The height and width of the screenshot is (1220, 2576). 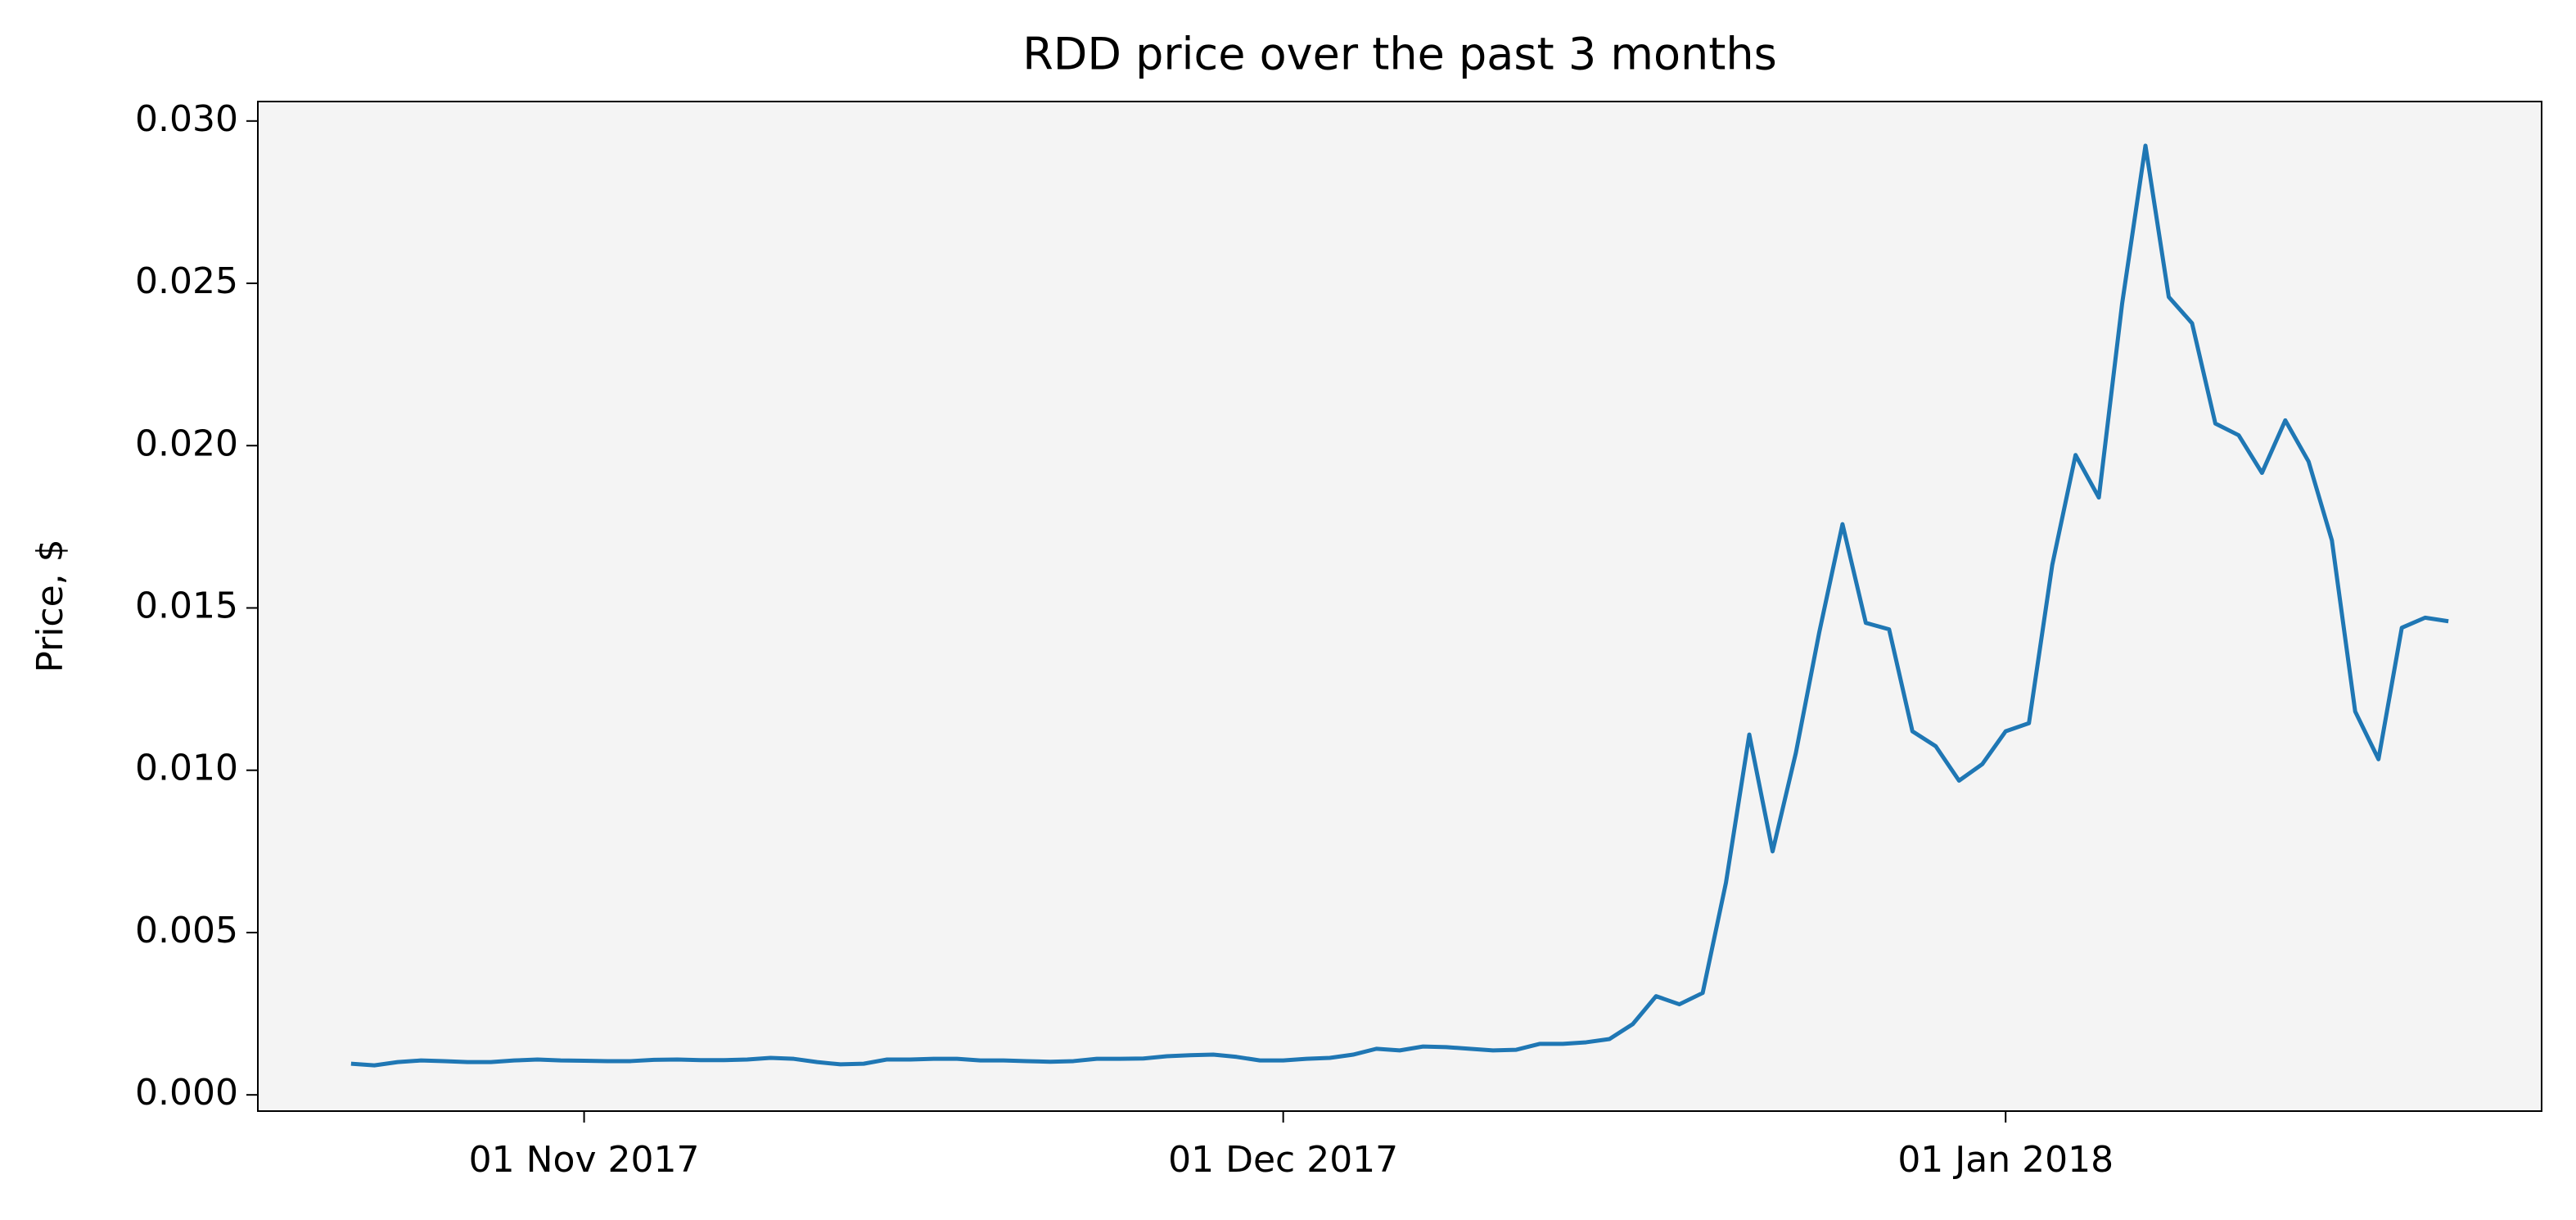 I want to click on y-tick-label: 0.005, so click(x=186, y=930).